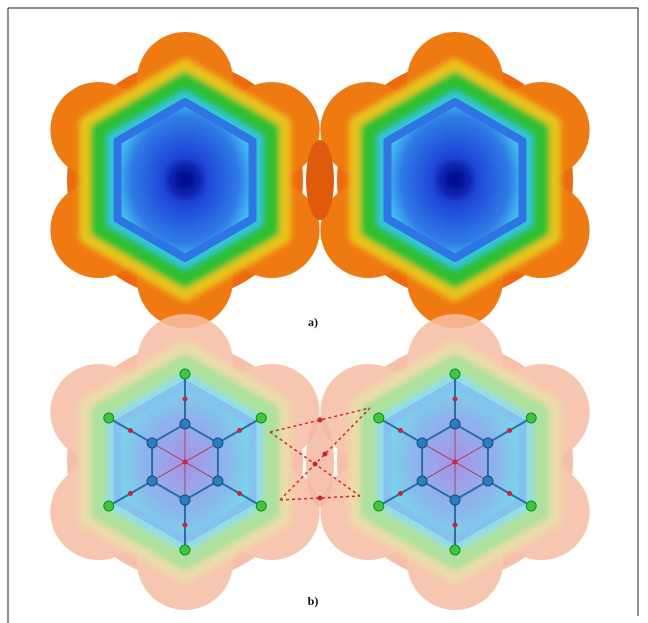 This screenshot has width=648, height=623. Describe the element at coordinates (313, 601) in the screenshot. I see `panel-label: b)` at that location.